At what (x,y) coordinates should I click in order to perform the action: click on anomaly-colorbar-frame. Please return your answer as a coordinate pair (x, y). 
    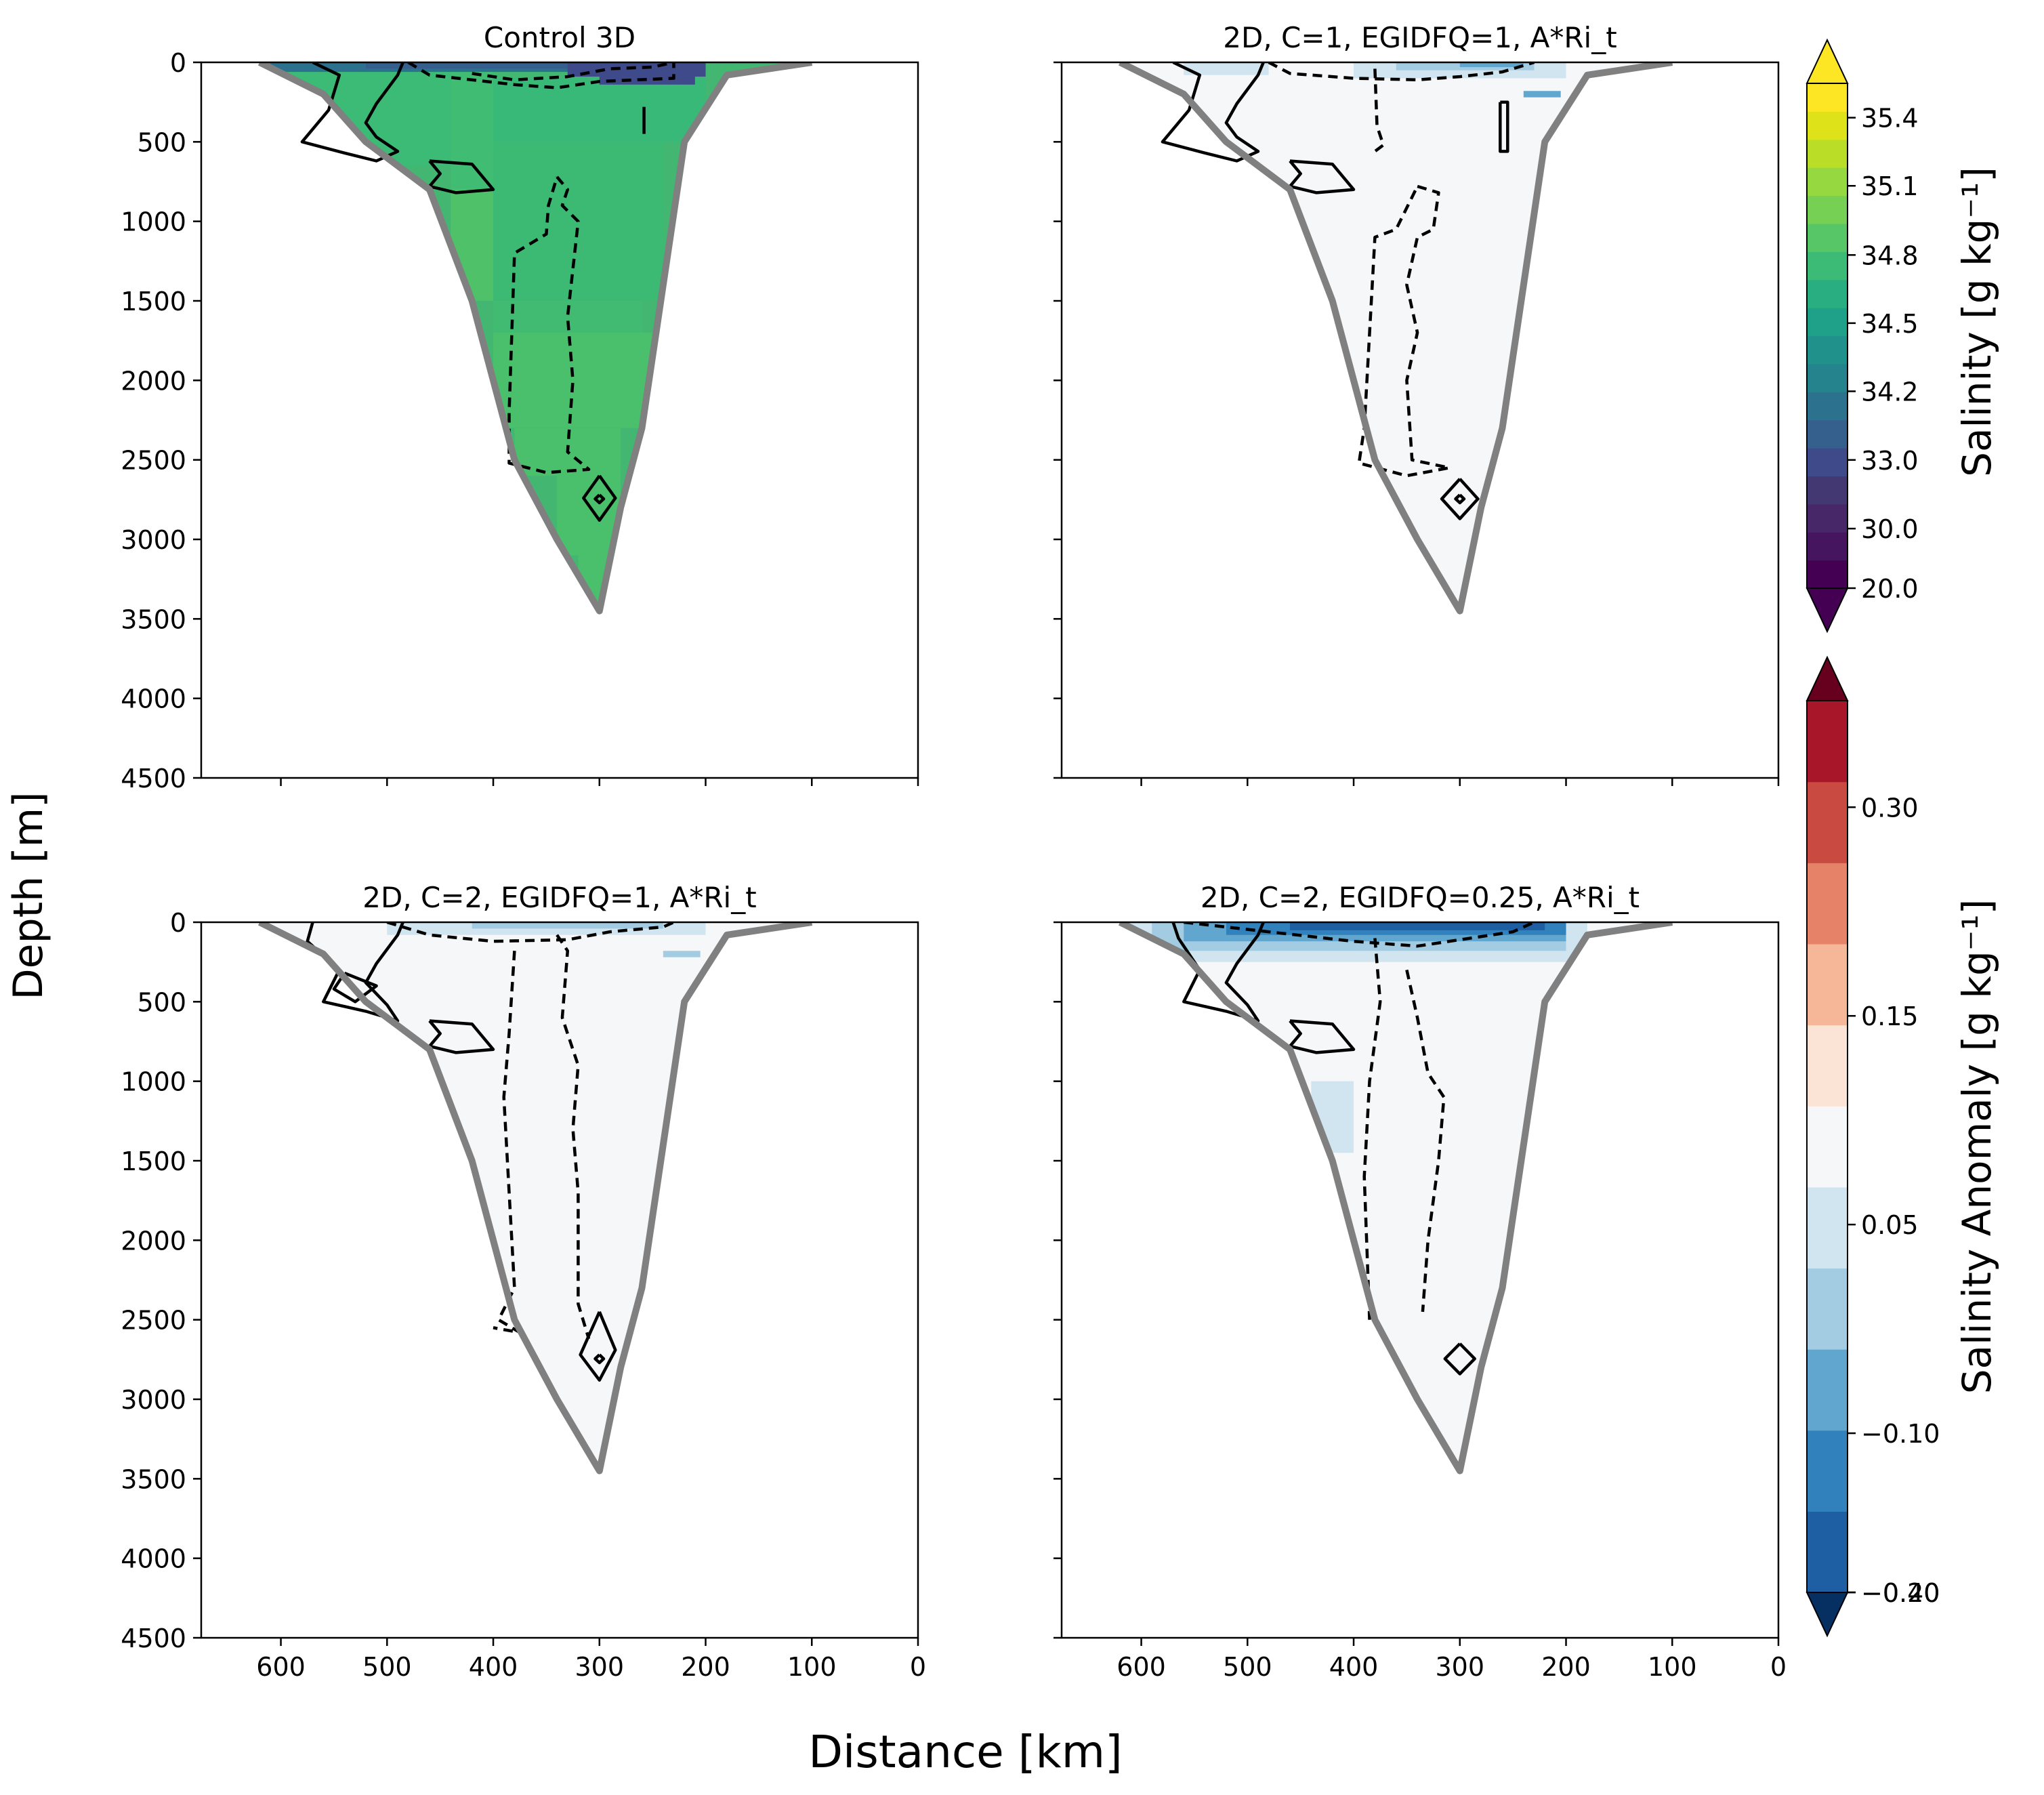
    Looking at the image, I should click on (1827, 1146).